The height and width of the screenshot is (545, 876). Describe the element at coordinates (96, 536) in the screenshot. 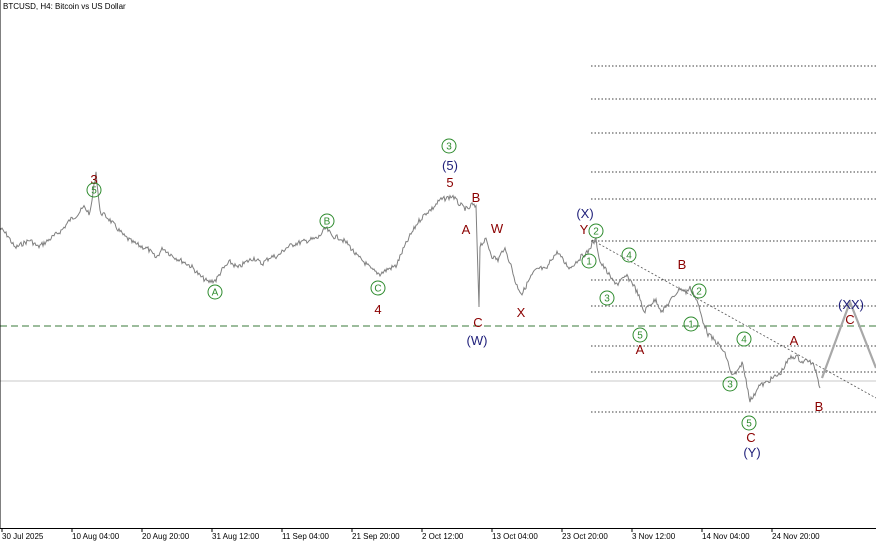

I see `x-tick-label: 10 Aug 04:00` at that location.